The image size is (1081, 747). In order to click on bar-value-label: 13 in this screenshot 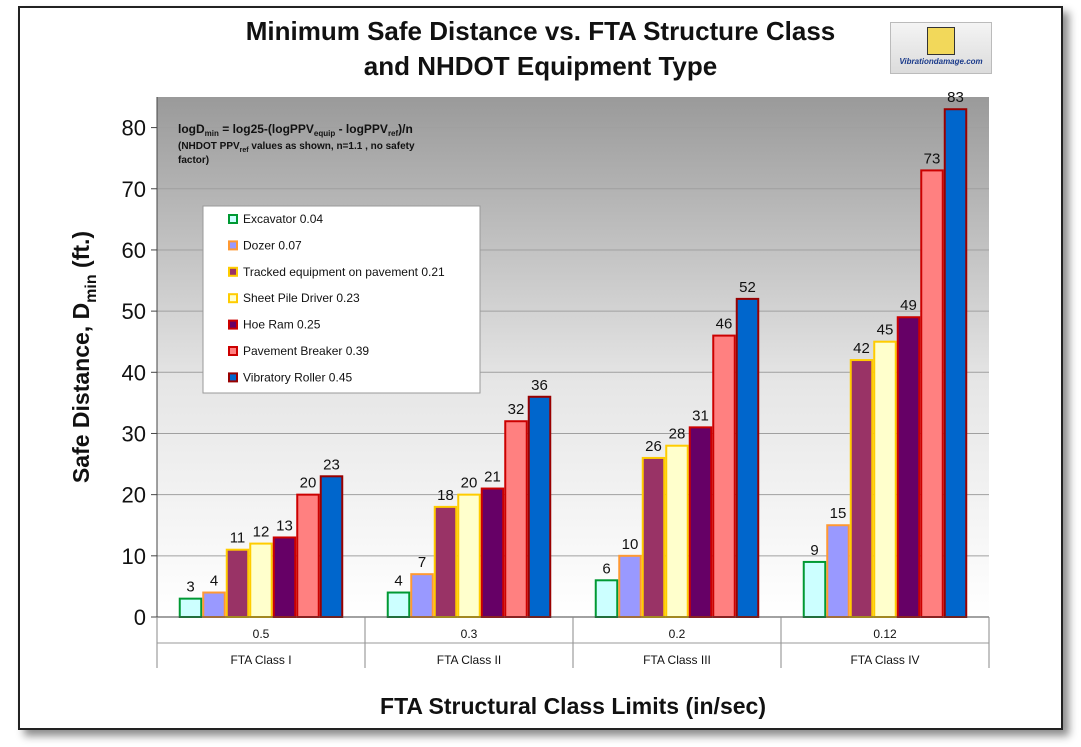, I will do `click(284, 525)`.